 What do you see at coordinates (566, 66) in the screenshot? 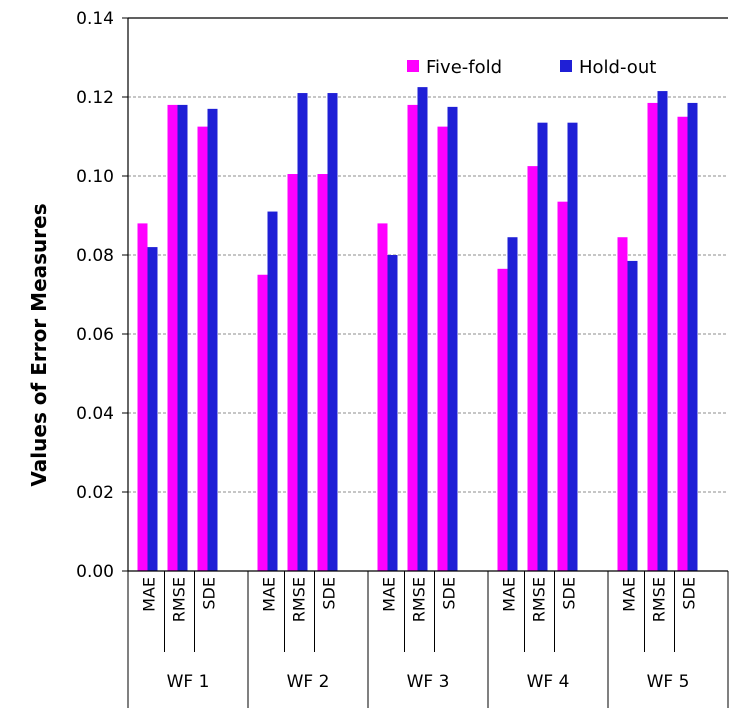
I see `legend-swatch-hold-out` at bounding box center [566, 66].